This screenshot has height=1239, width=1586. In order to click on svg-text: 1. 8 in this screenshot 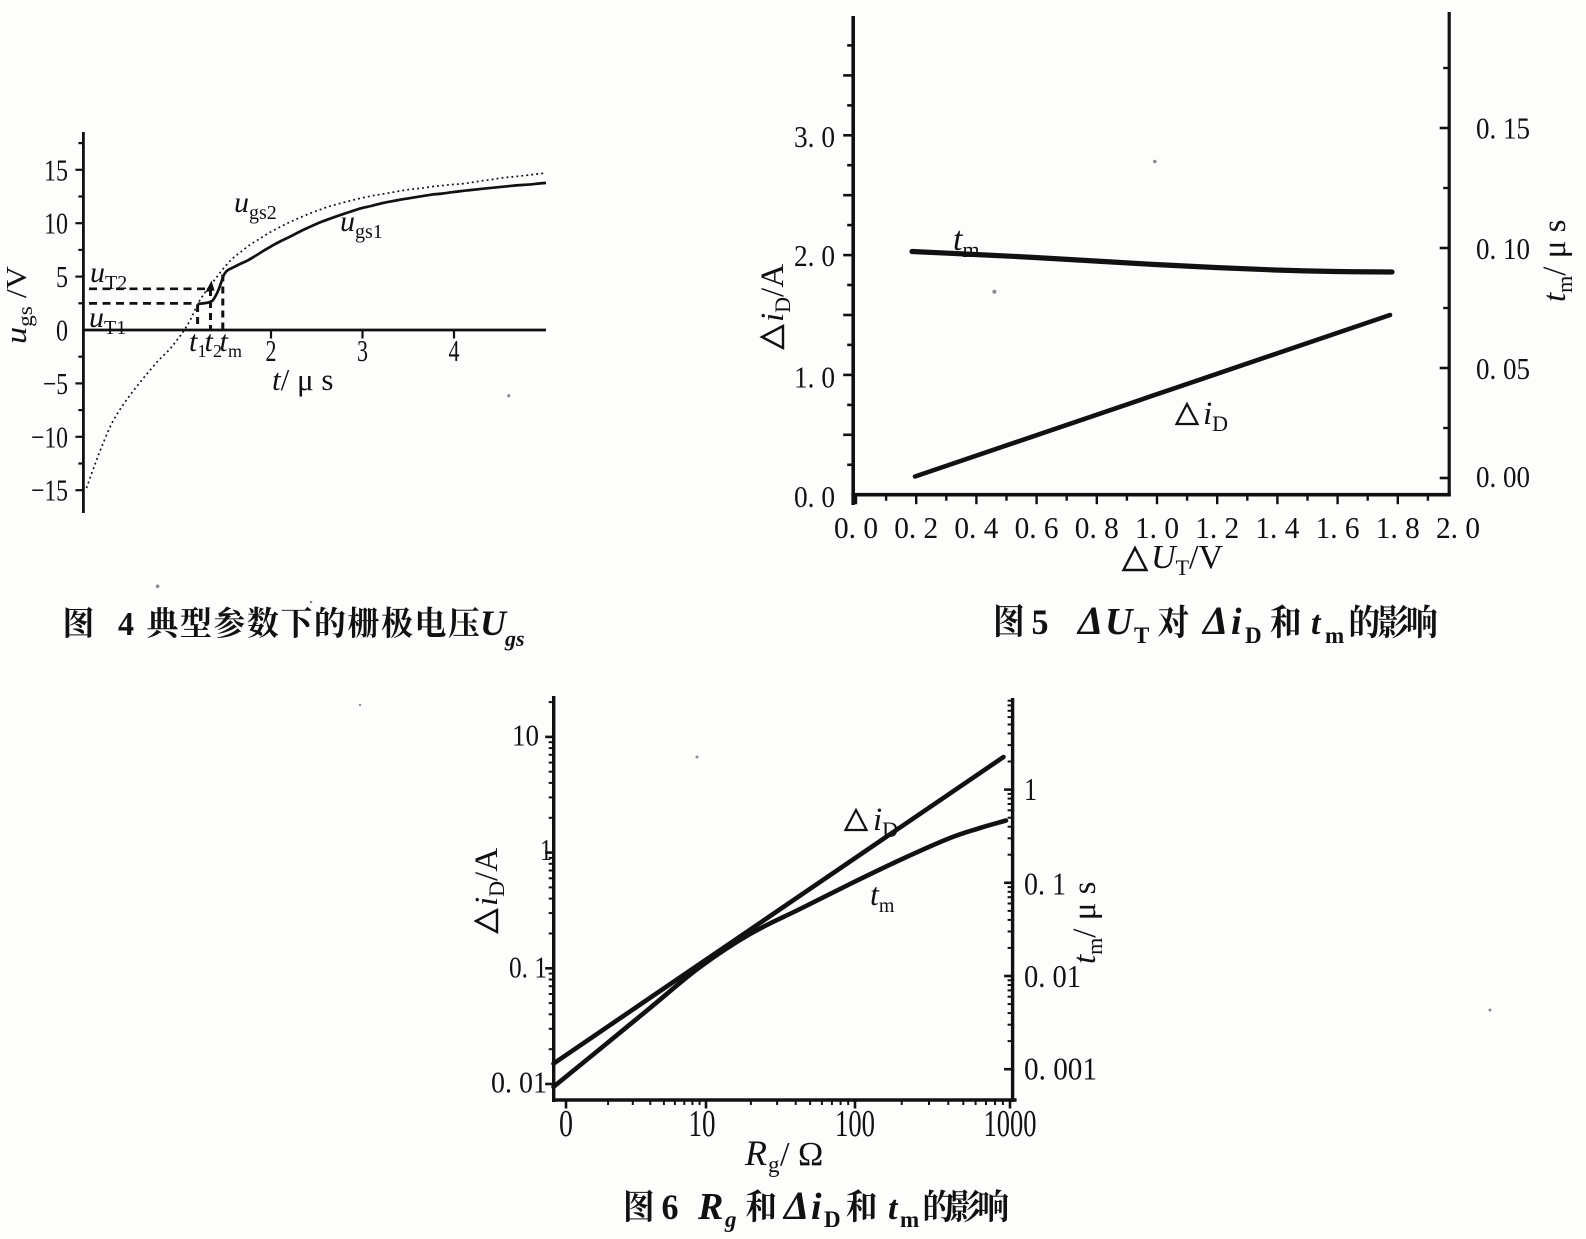, I will do `click(1398, 527)`.